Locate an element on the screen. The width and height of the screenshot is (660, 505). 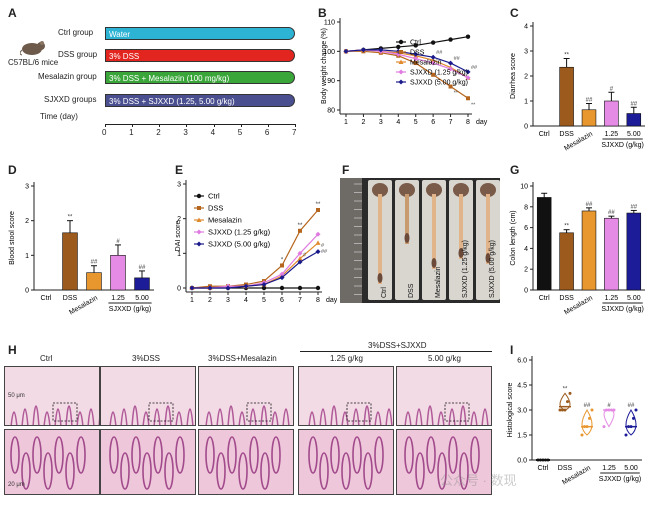
x-tick-label: 3 is located at coordinates (228, 300).